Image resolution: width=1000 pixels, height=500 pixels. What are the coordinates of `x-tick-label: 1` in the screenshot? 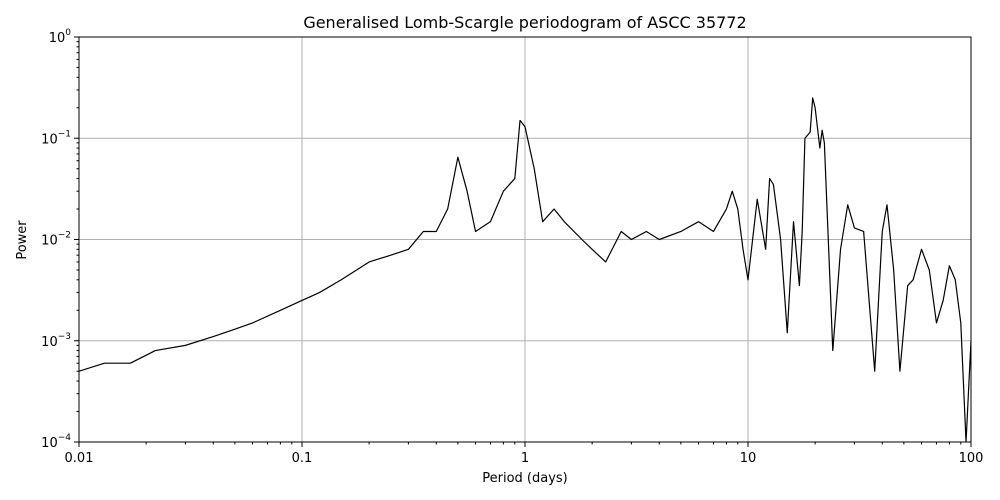 It's located at (525, 458).